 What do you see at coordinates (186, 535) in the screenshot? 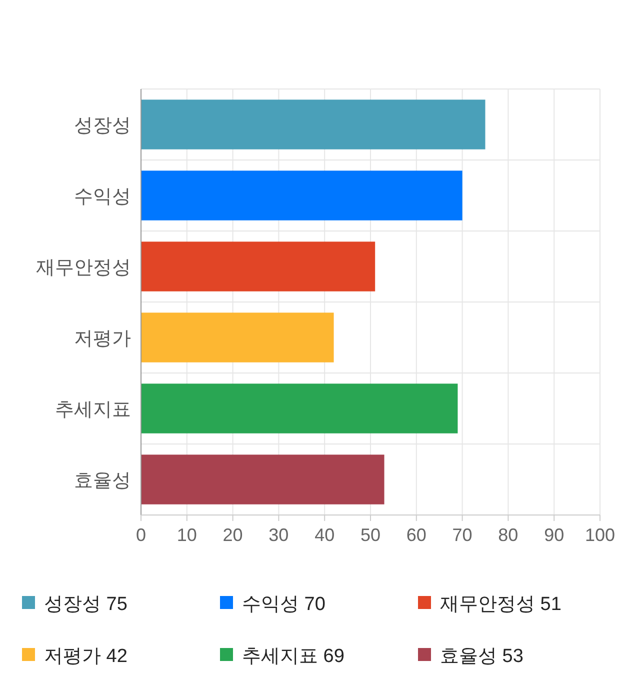
I see `x-tick-label: 10` at bounding box center [186, 535].